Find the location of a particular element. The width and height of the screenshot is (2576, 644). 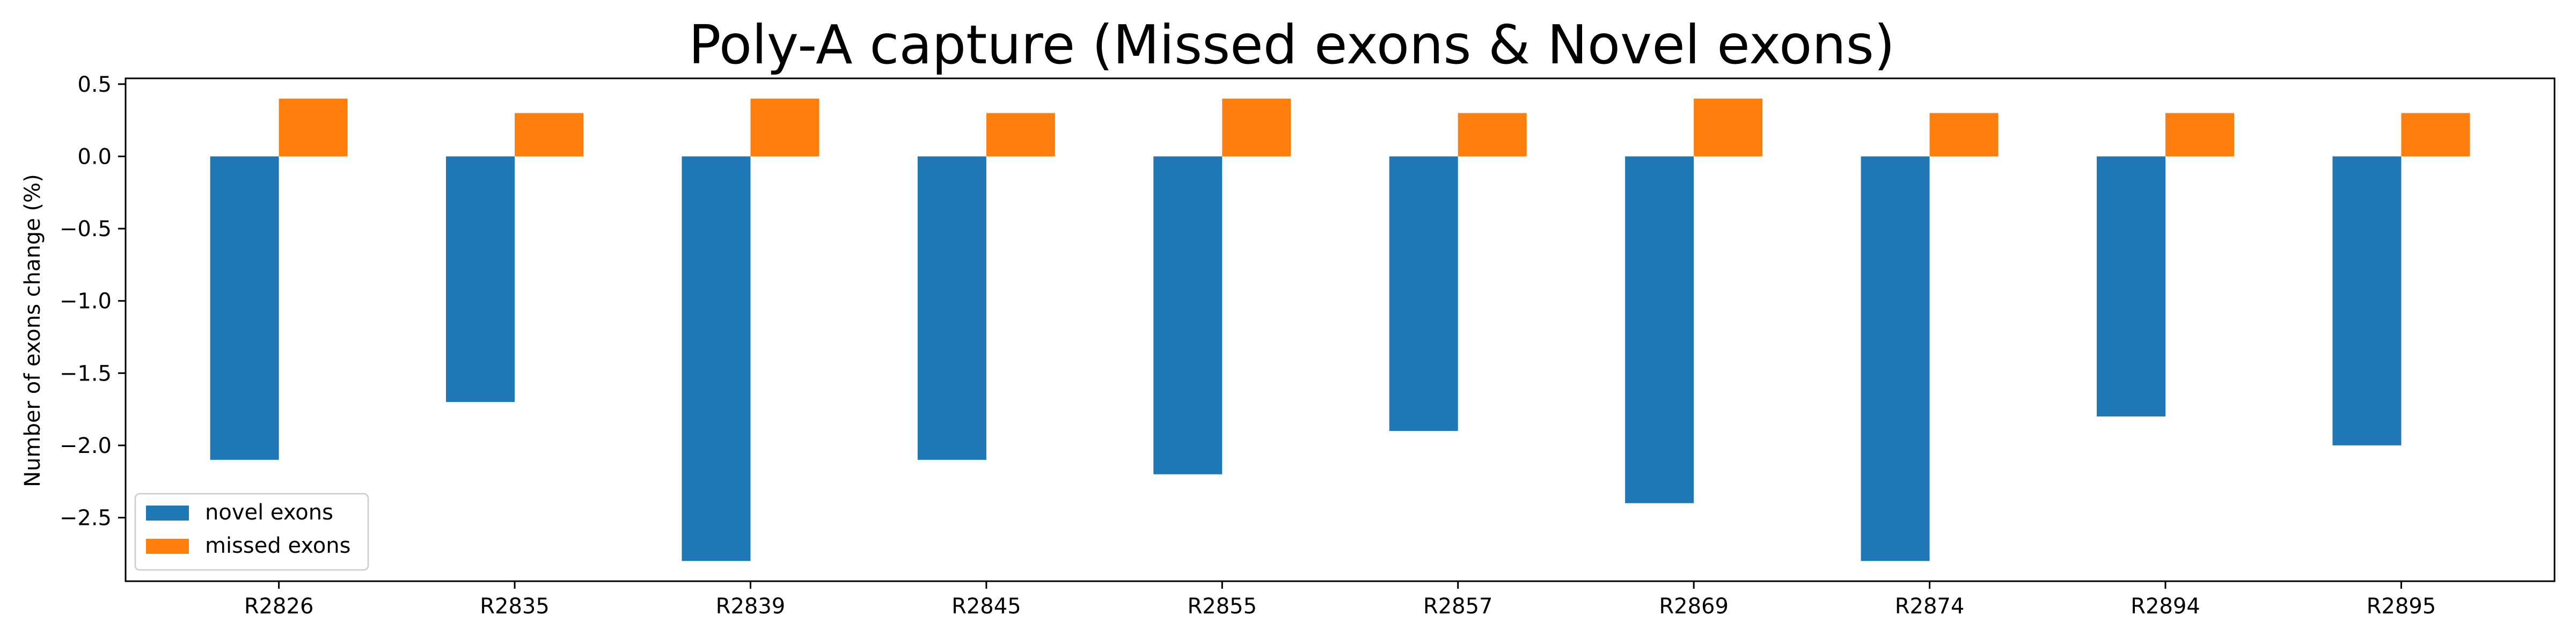

bar-missed-exons-R2835 is located at coordinates (549, 135).